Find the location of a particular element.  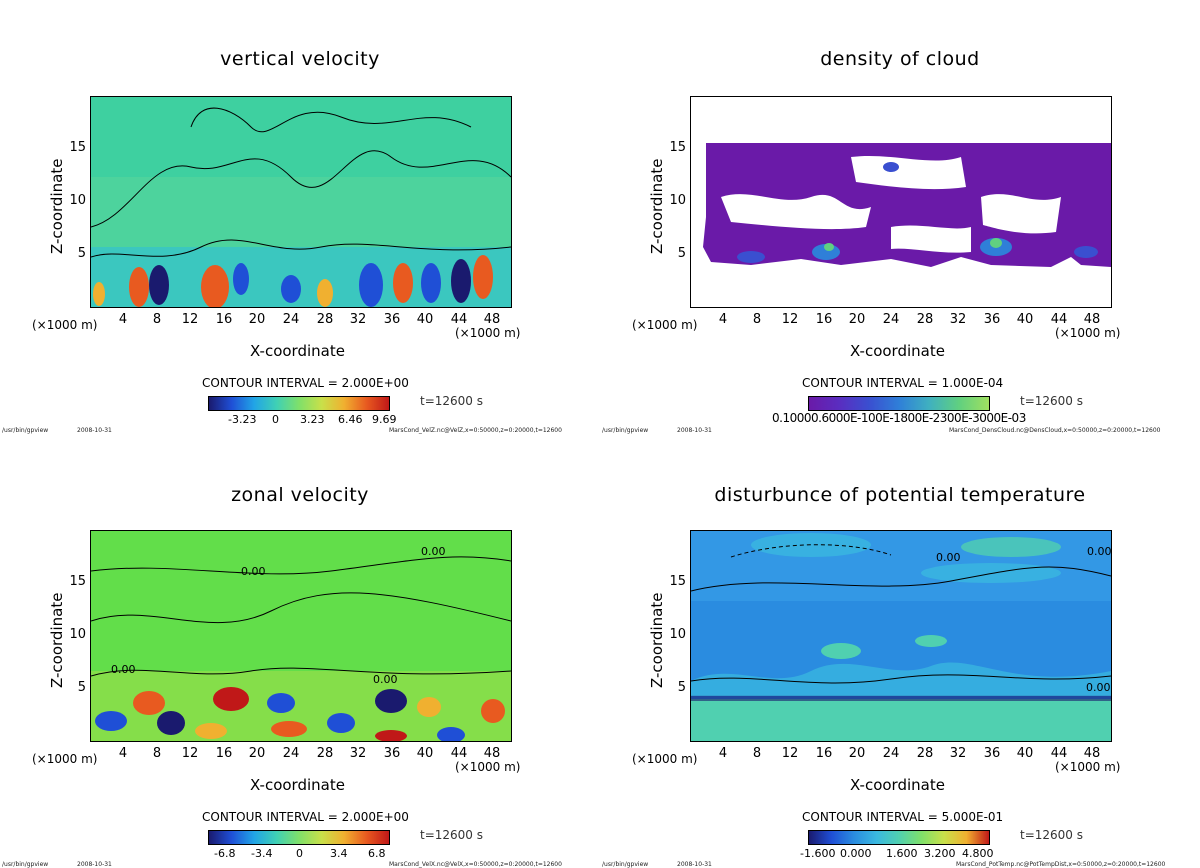

mid-band is located at coordinates (301, 212).